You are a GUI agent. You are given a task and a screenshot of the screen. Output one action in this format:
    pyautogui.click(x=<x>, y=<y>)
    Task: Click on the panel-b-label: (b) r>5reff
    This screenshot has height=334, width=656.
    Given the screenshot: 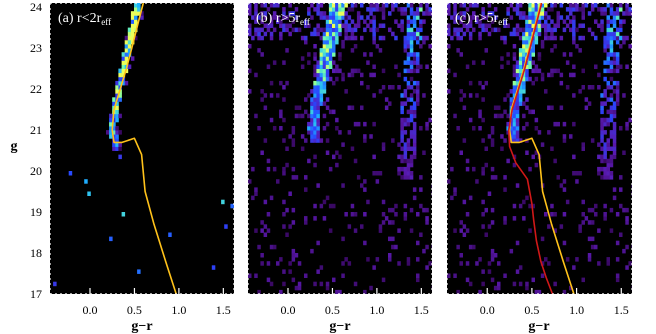 What is the action you would take?
    pyautogui.click(x=283, y=19)
    